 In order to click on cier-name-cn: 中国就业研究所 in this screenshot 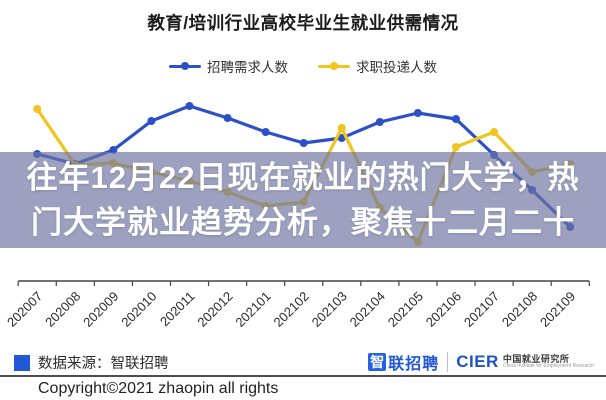, I will do `click(536, 358)`.